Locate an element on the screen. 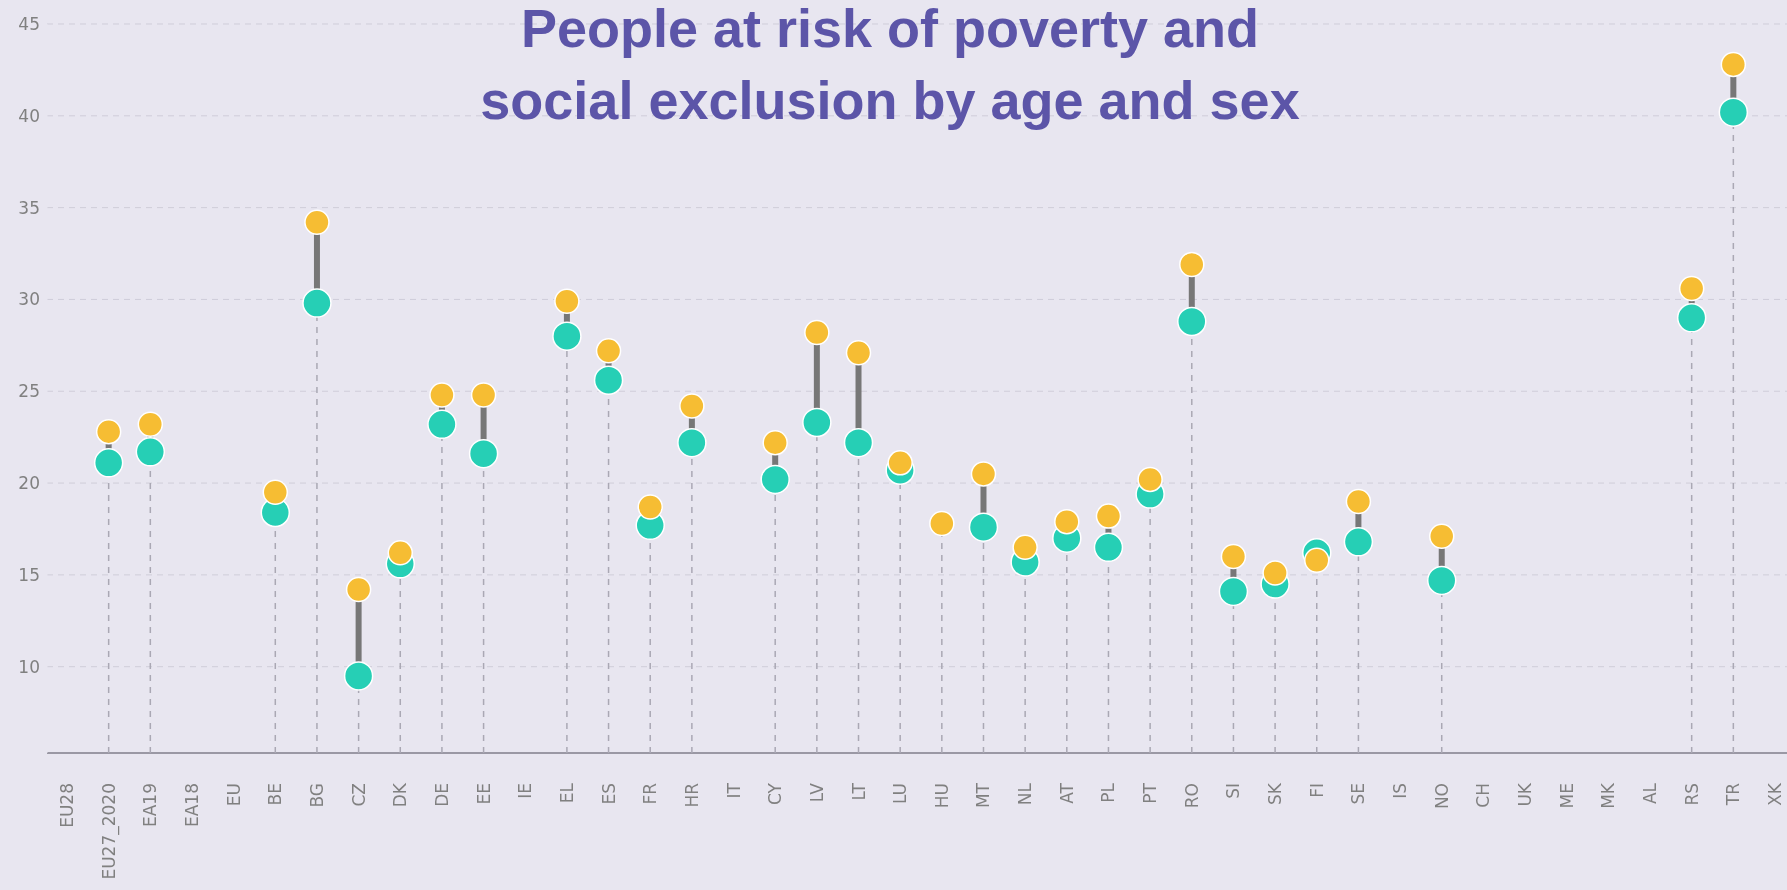  x-tick-label: MT is located at coordinates (983, 795).